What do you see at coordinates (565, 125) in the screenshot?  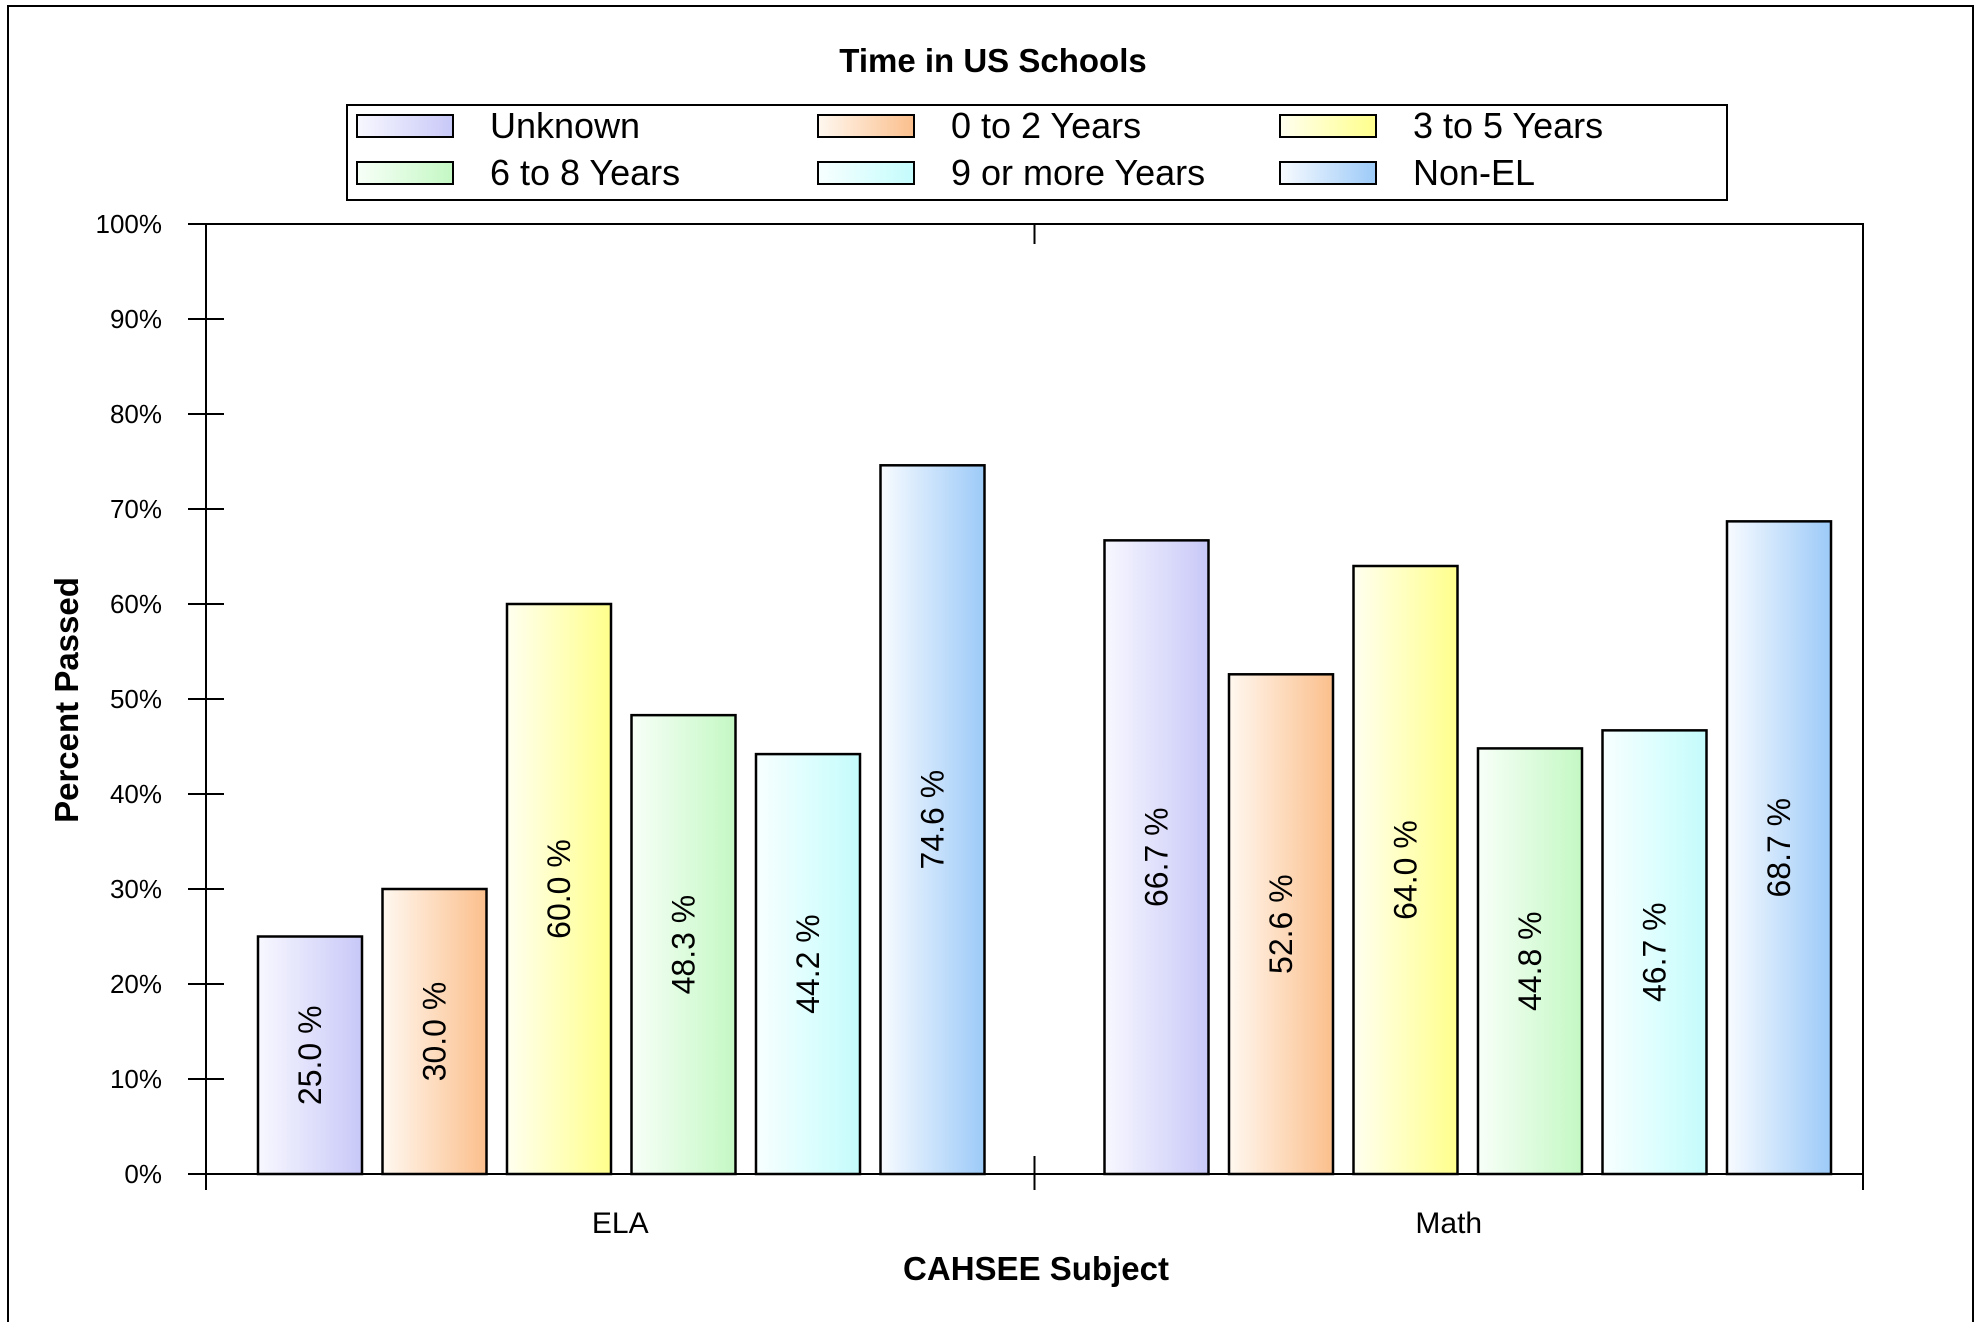 I see `legend-label: Unknown` at bounding box center [565, 125].